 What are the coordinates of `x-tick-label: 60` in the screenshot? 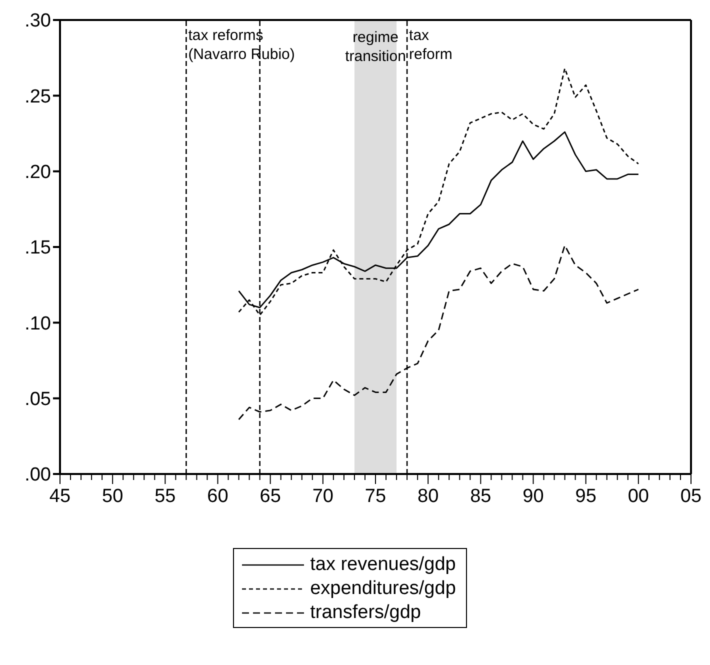 It's located at (217, 496).